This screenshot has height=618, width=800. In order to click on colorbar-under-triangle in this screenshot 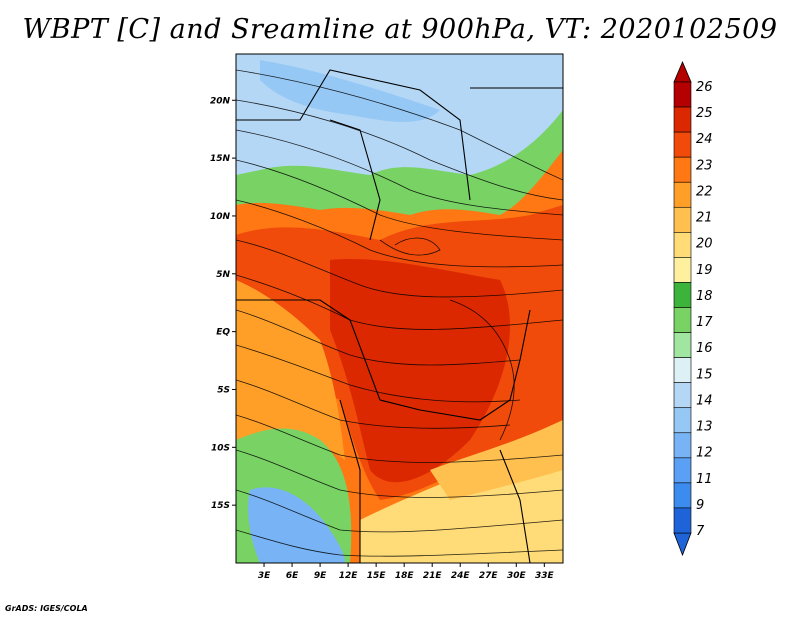, I will do `click(682, 544)`.